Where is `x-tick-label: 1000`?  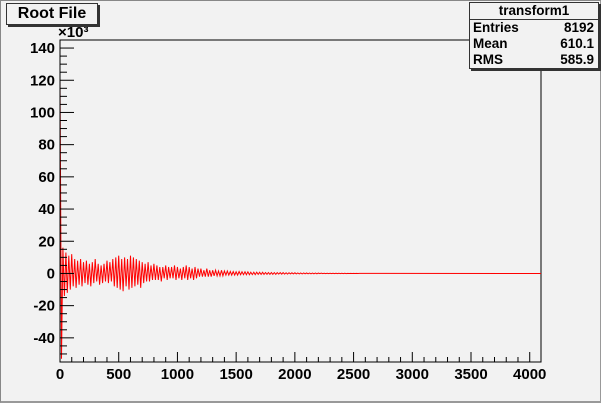
x-tick-label: 1000 is located at coordinates (177, 374).